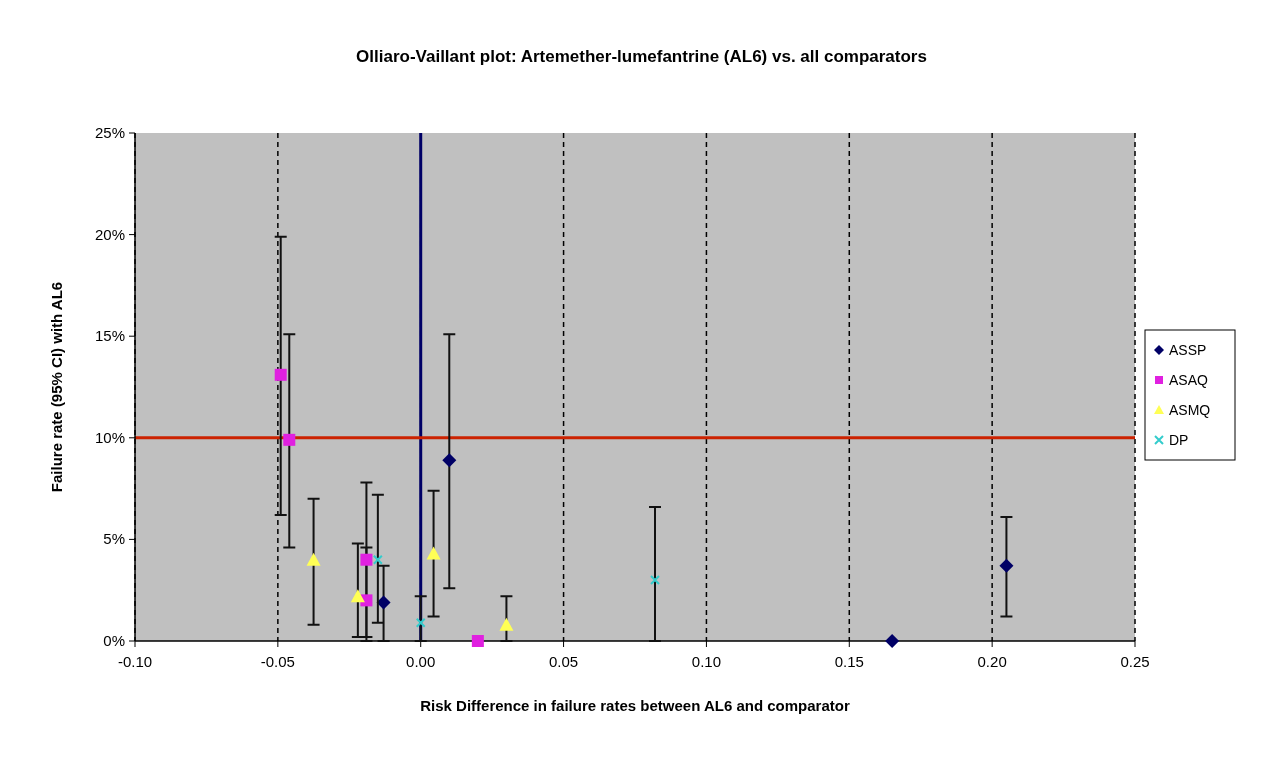 The height and width of the screenshot is (765, 1283). Describe the element at coordinates (56, 387) in the screenshot. I see `y-axis-title: Failure rate (95% CI) with AL6` at that location.